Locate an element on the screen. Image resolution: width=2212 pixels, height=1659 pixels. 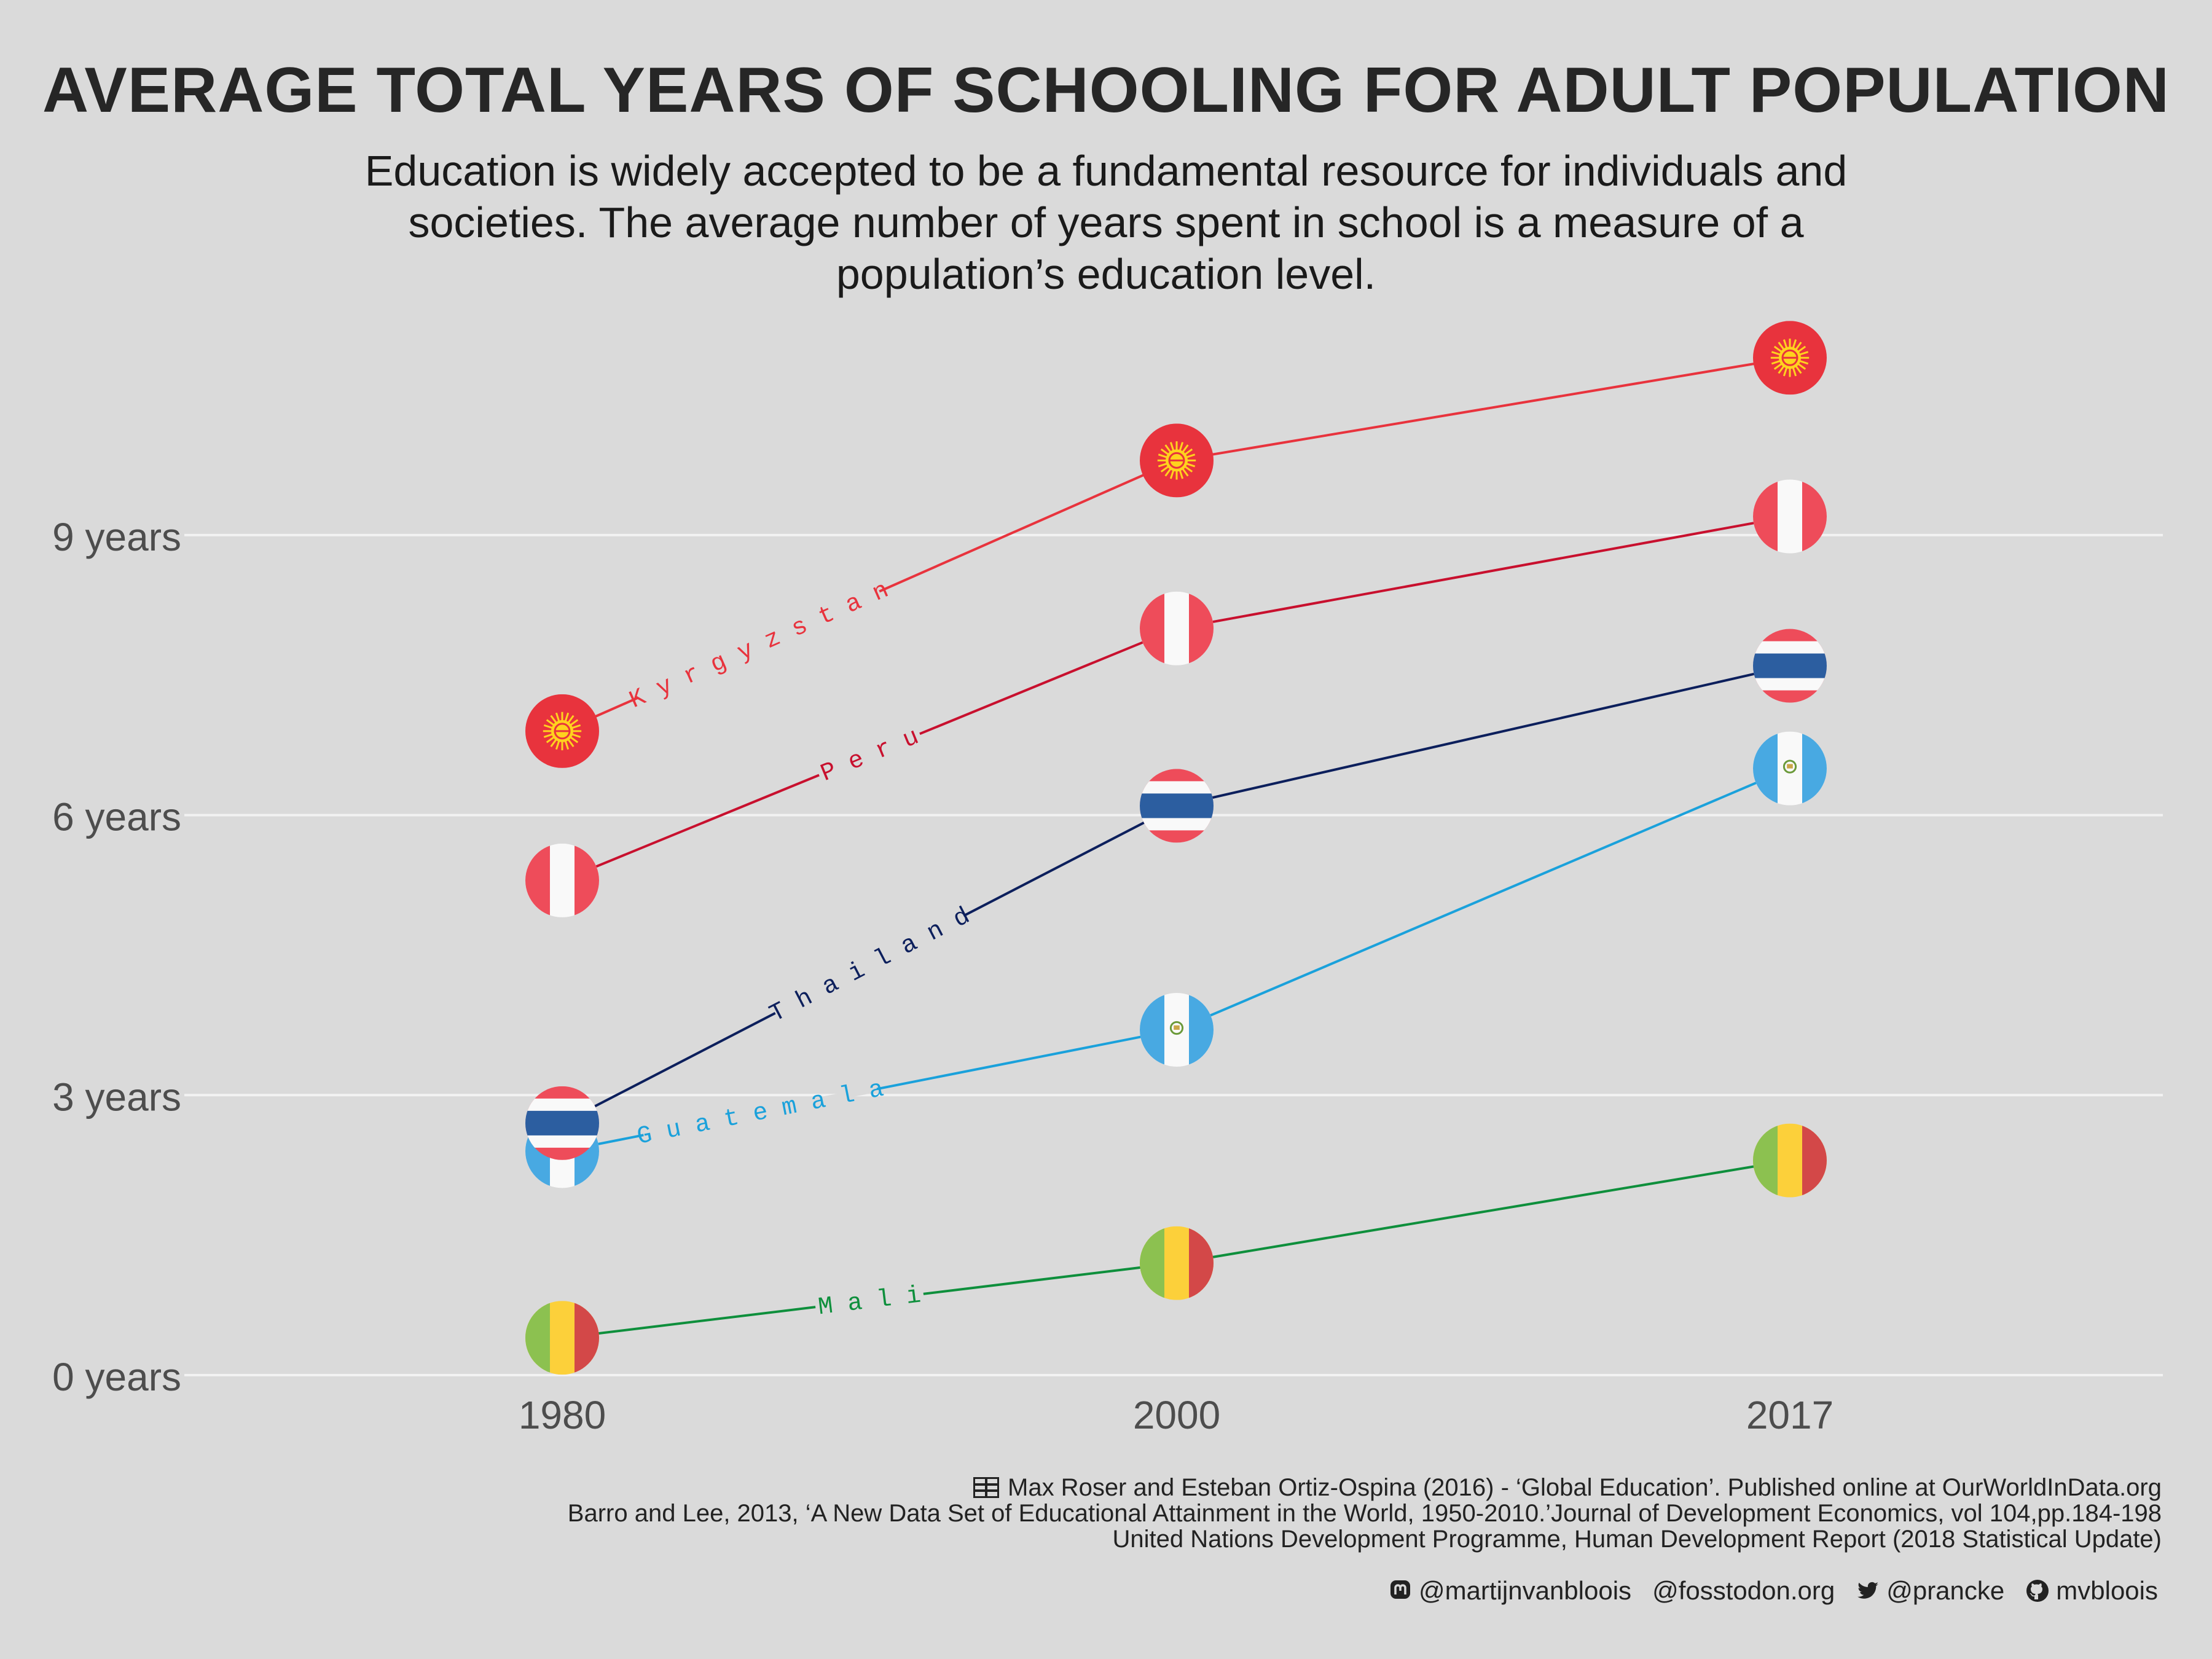
y-tick-label: 0 years is located at coordinates (116, 1377).